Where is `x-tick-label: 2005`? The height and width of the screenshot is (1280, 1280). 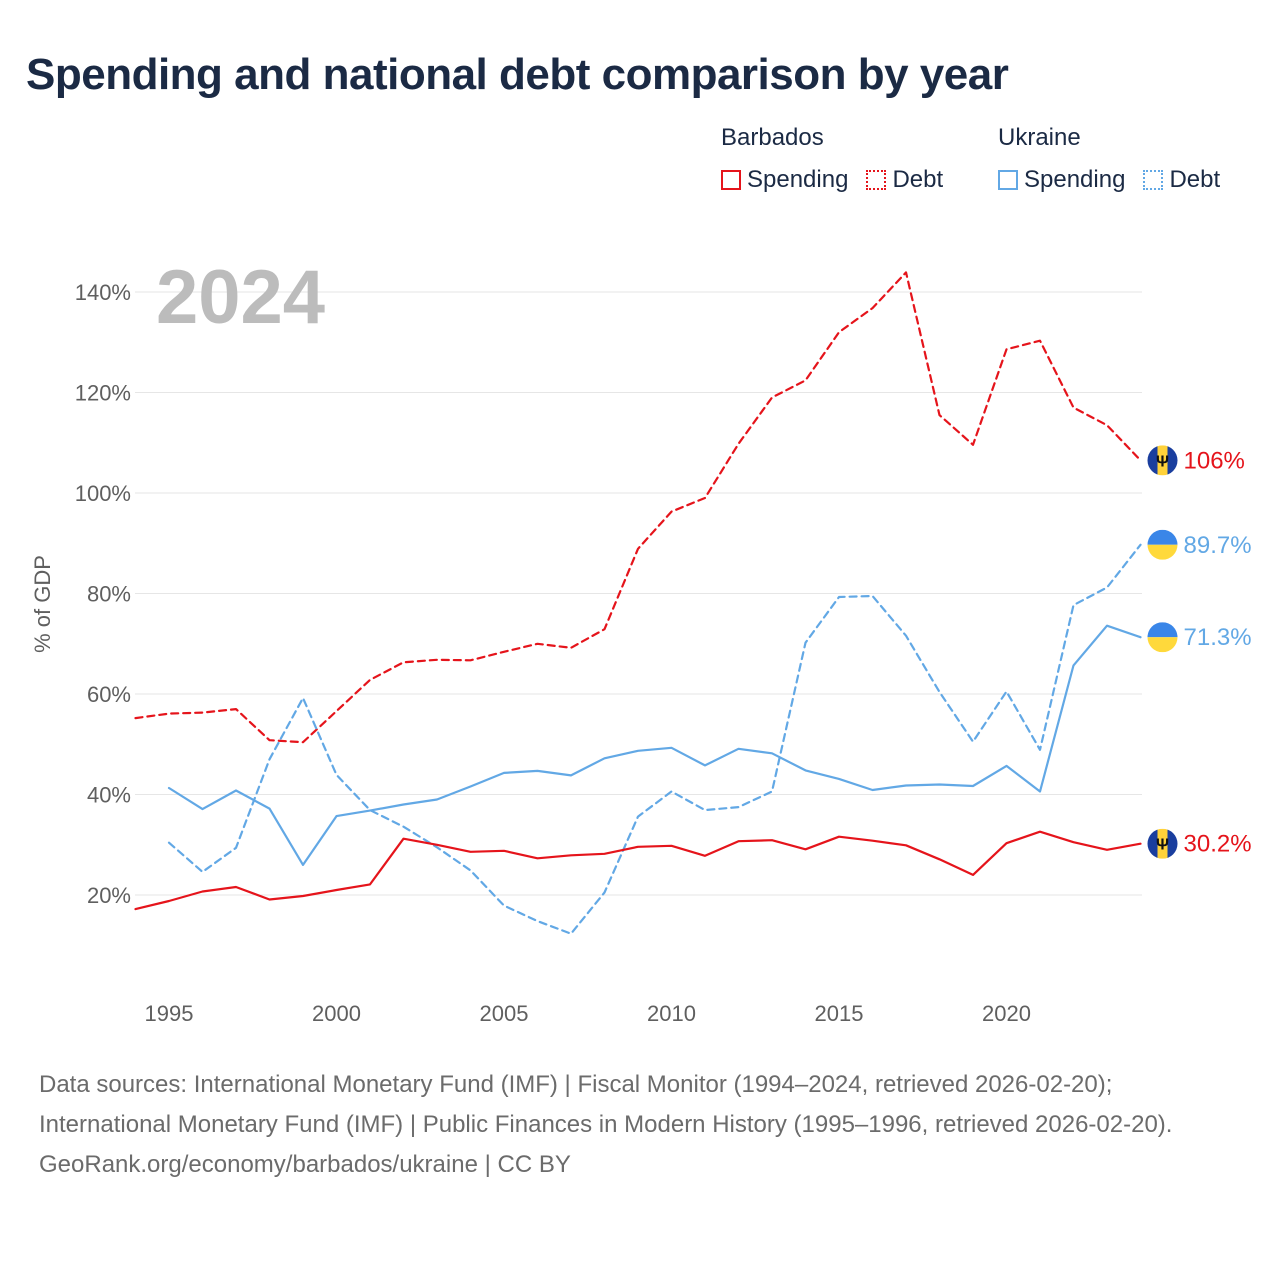
x-tick-label: 2005 is located at coordinates (504, 1013).